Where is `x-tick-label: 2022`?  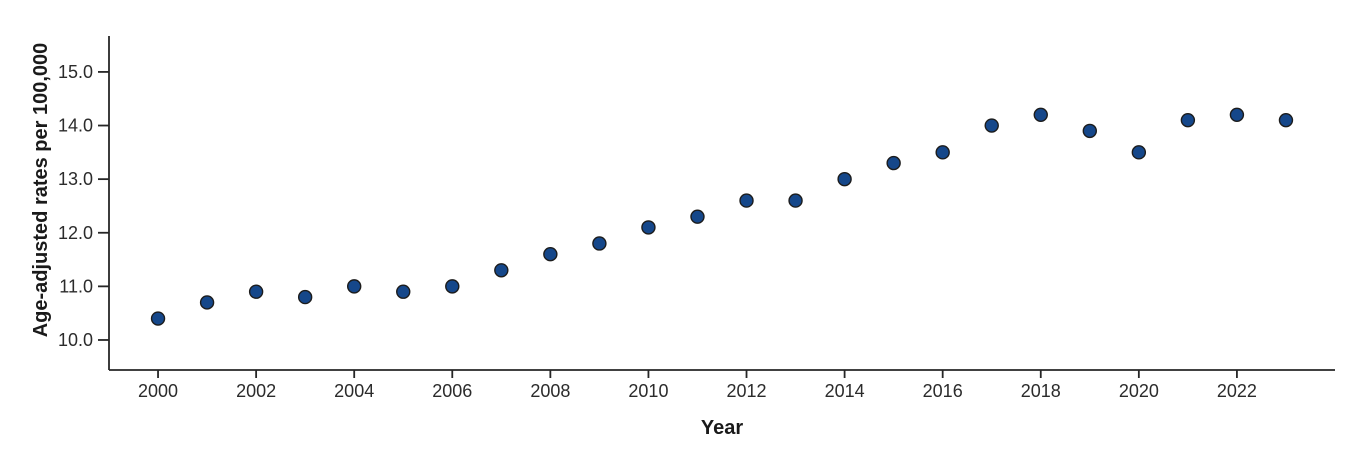
x-tick-label: 2022 is located at coordinates (1237, 391).